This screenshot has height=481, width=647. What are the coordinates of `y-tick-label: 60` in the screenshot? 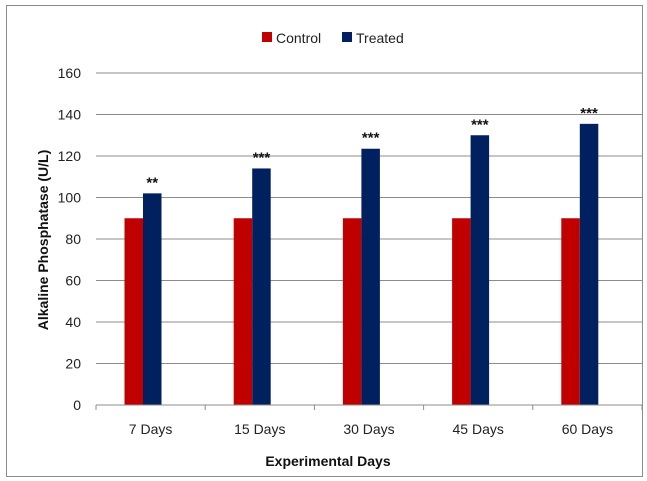 It's located at (73, 281).